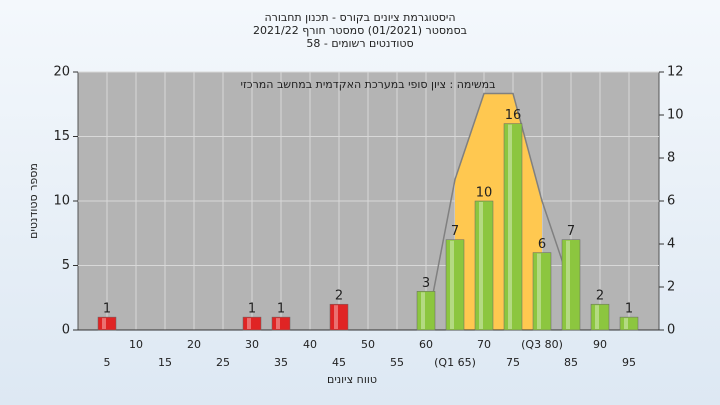  What do you see at coordinates (339, 362) in the screenshot?
I see `x-tick-label: 45` at bounding box center [339, 362].